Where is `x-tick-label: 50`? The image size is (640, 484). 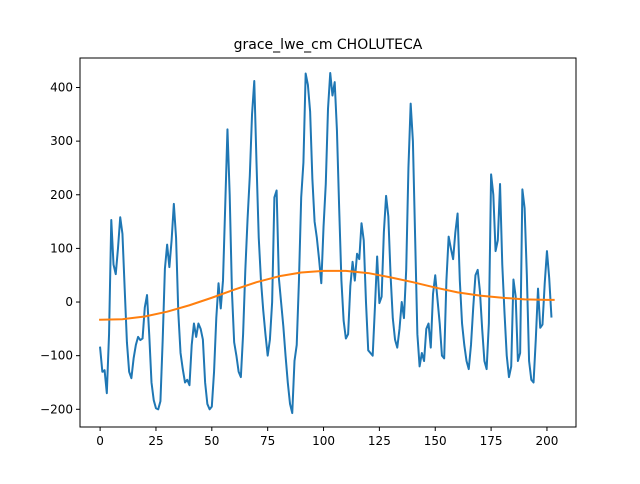 x-tick-label: 50 is located at coordinates (211, 441).